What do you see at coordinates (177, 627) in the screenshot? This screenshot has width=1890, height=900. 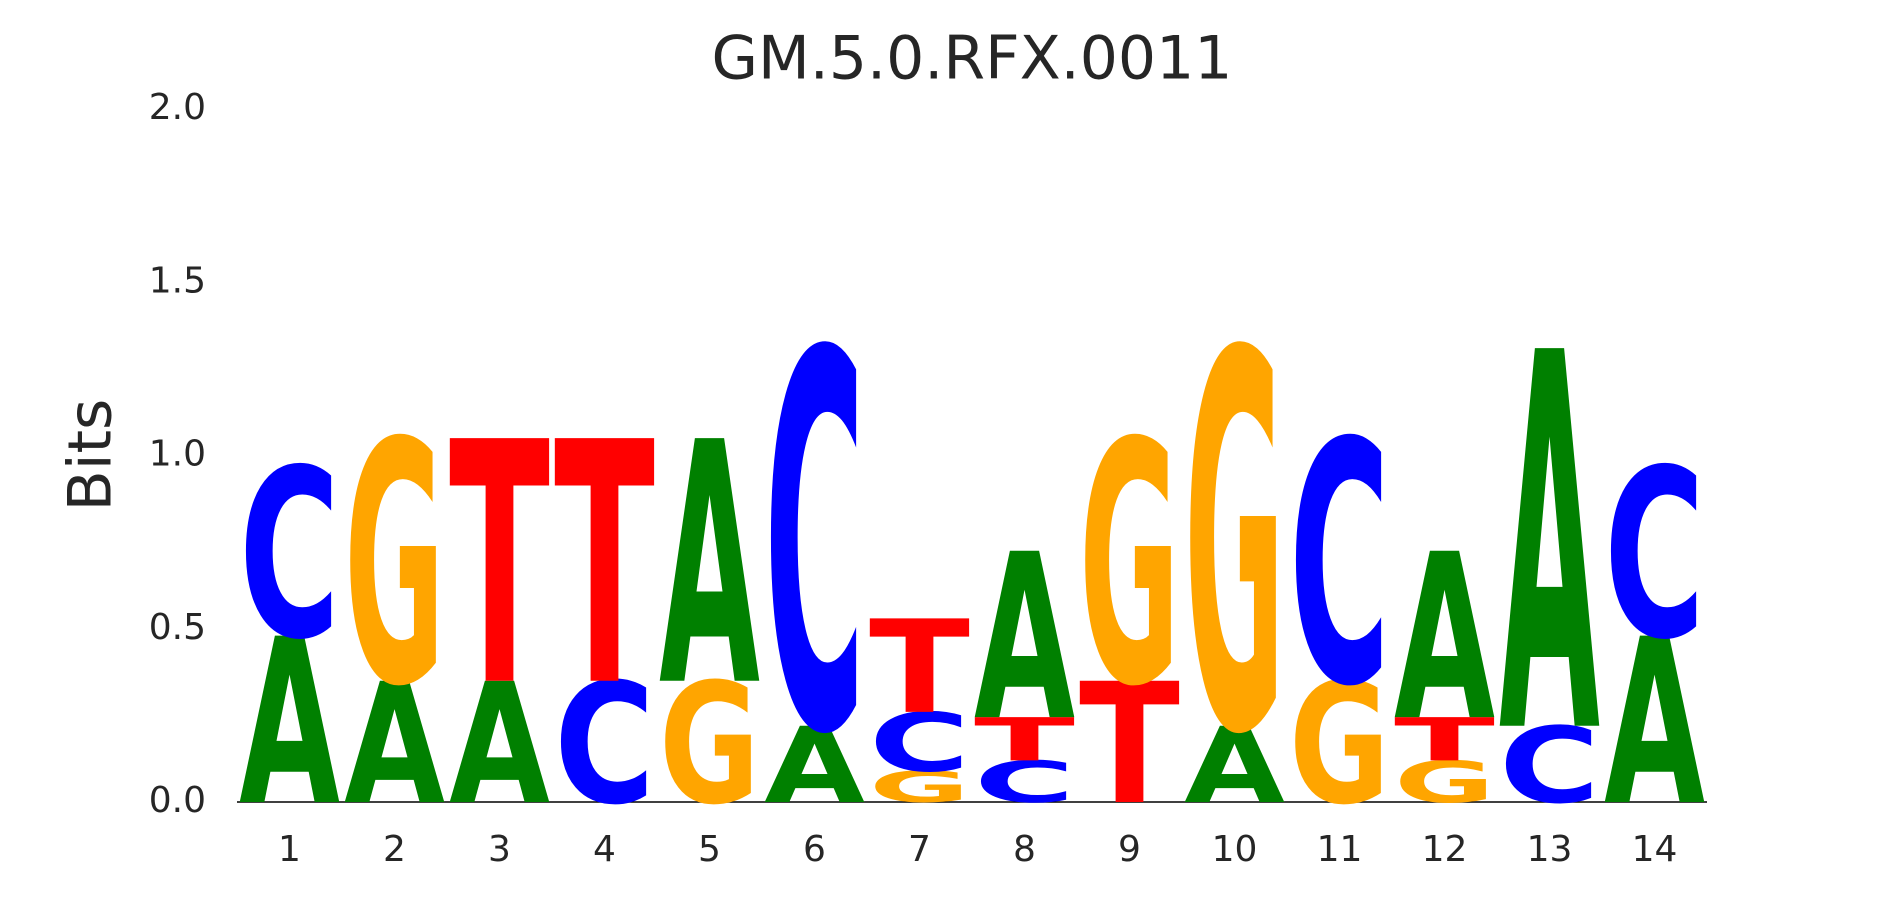 I see `y-tick-label: 0.5` at bounding box center [177, 627].